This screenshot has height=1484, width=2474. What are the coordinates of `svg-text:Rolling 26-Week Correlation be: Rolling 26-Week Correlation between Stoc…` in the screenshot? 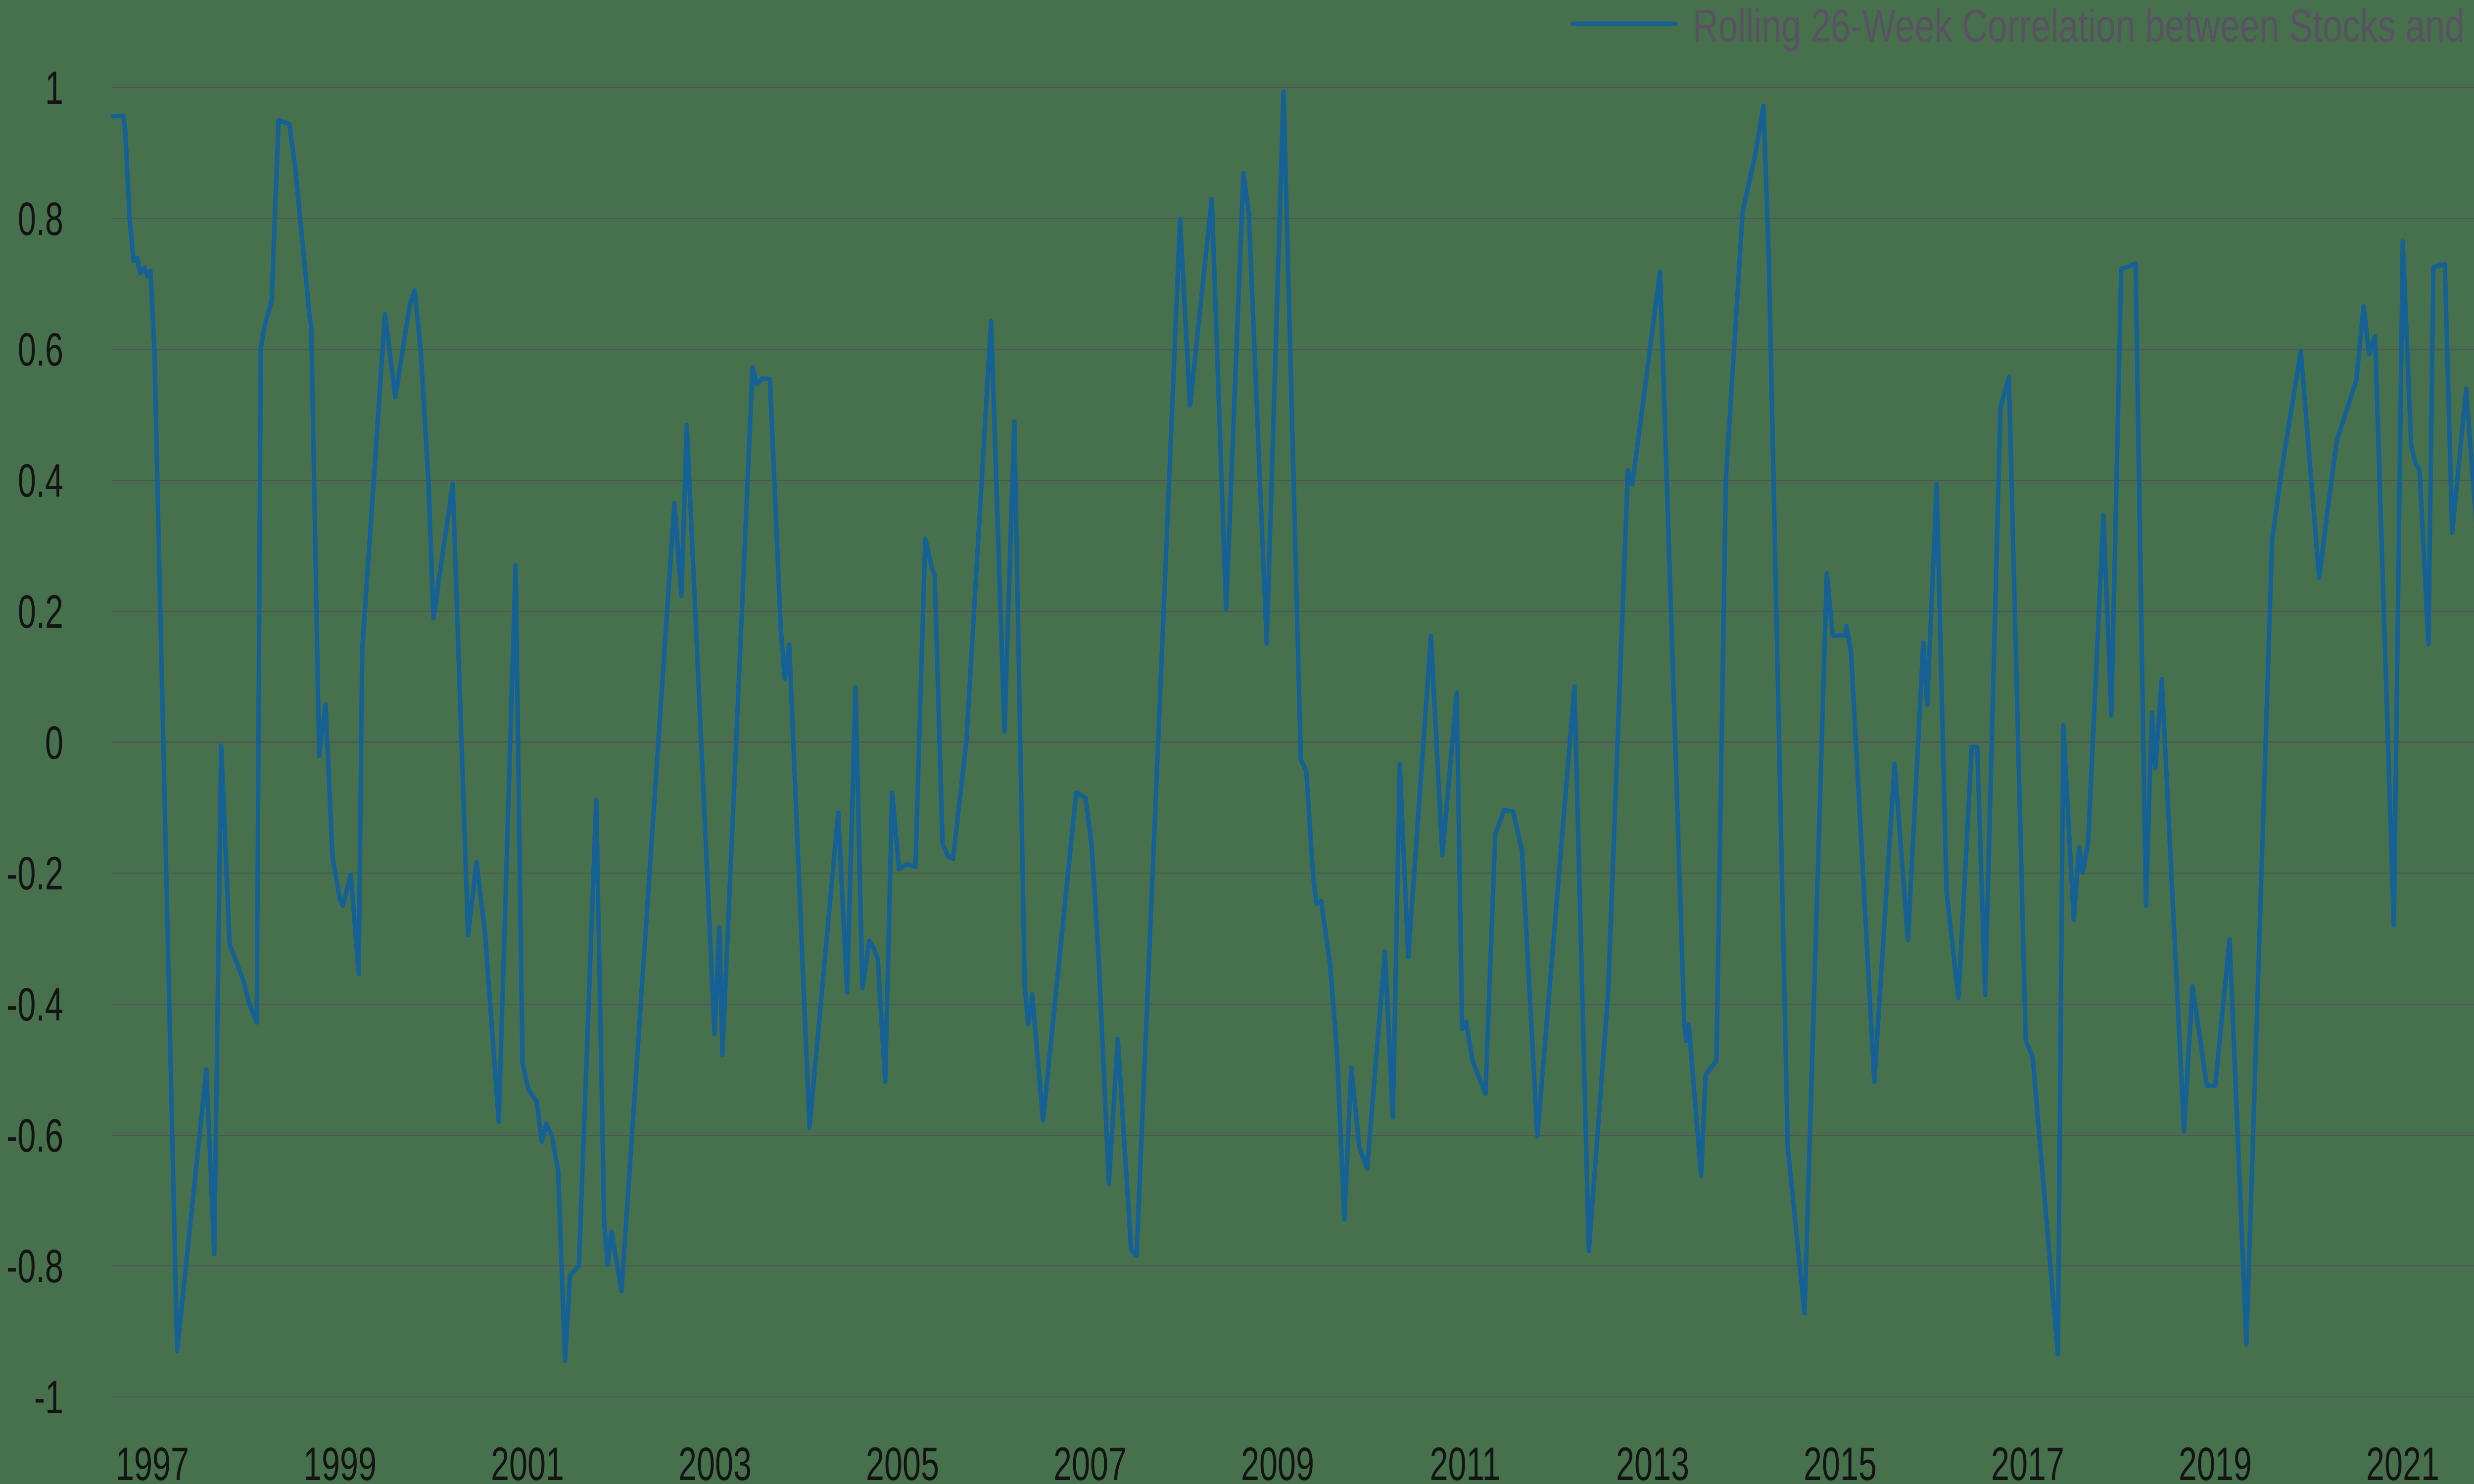 It's located at (2084, 25).